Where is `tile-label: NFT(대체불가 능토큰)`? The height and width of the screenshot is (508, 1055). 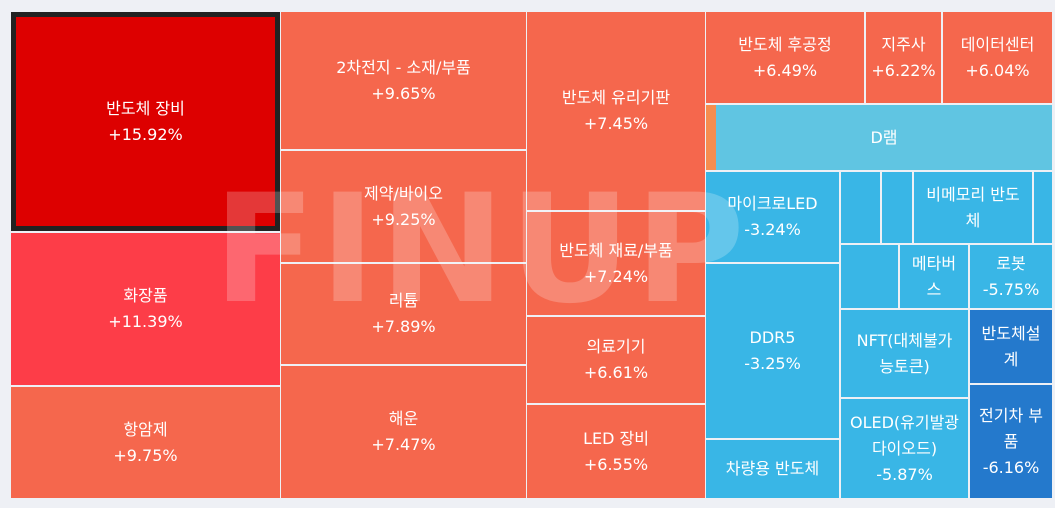
tile-label: NFT(대체불가 능토큰) is located at coordinates (904, 353).